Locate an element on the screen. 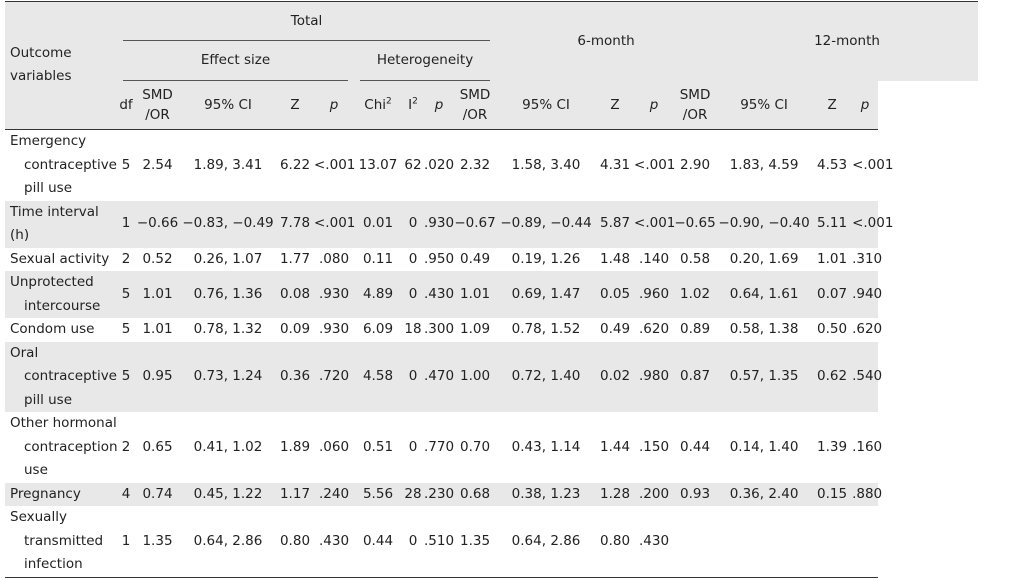  cell-df: 4 is located at coordinates (126, 494).